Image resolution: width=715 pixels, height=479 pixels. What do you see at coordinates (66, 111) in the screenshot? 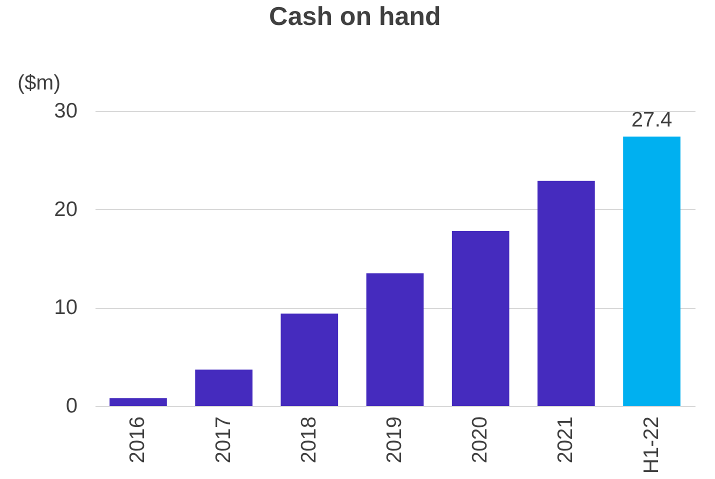
I see `y-tick-label: 30` at bounding box center [66, 111].